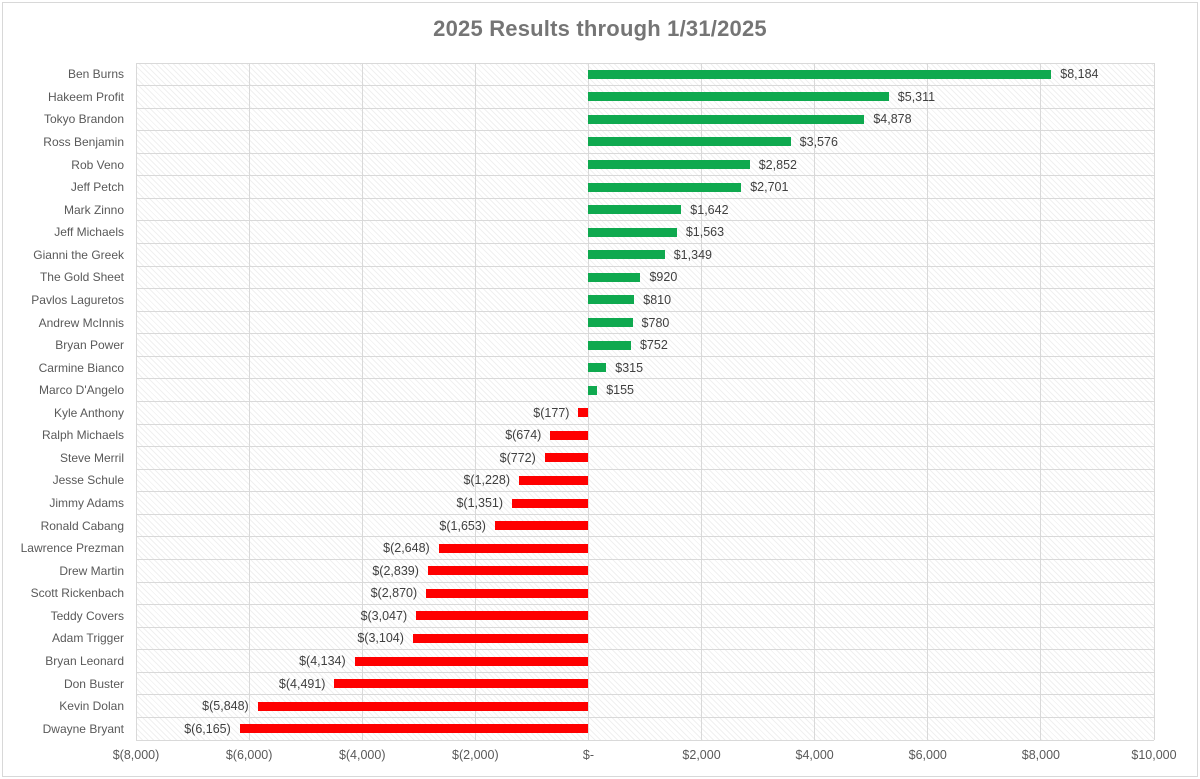 The width and height of the screenshot is (1200, 779). Describe the element at coordinates (93, 209) in the screenshot. I see `category-label: Mark Zinno` at that location.